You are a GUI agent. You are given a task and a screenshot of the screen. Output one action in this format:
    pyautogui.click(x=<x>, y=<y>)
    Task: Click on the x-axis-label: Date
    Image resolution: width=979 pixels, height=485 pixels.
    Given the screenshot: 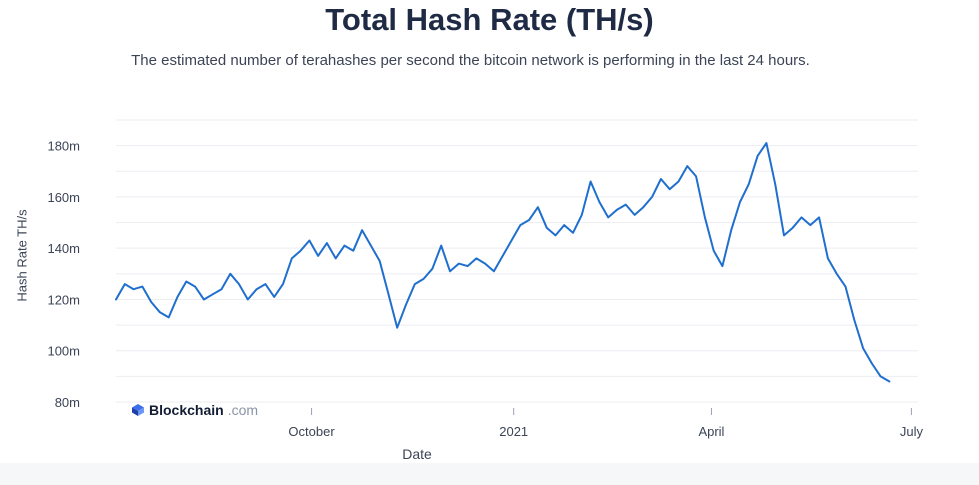 What is the action you would take?
    pyautogui.click(x=417, y=454)
    